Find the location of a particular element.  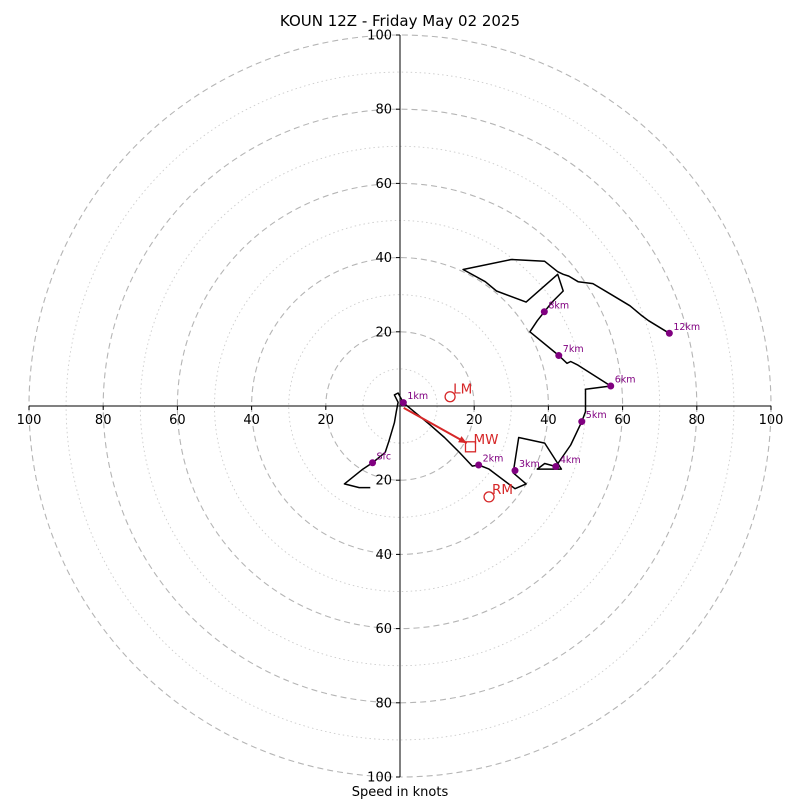

wind-trace is located at coordinates (506, 374).